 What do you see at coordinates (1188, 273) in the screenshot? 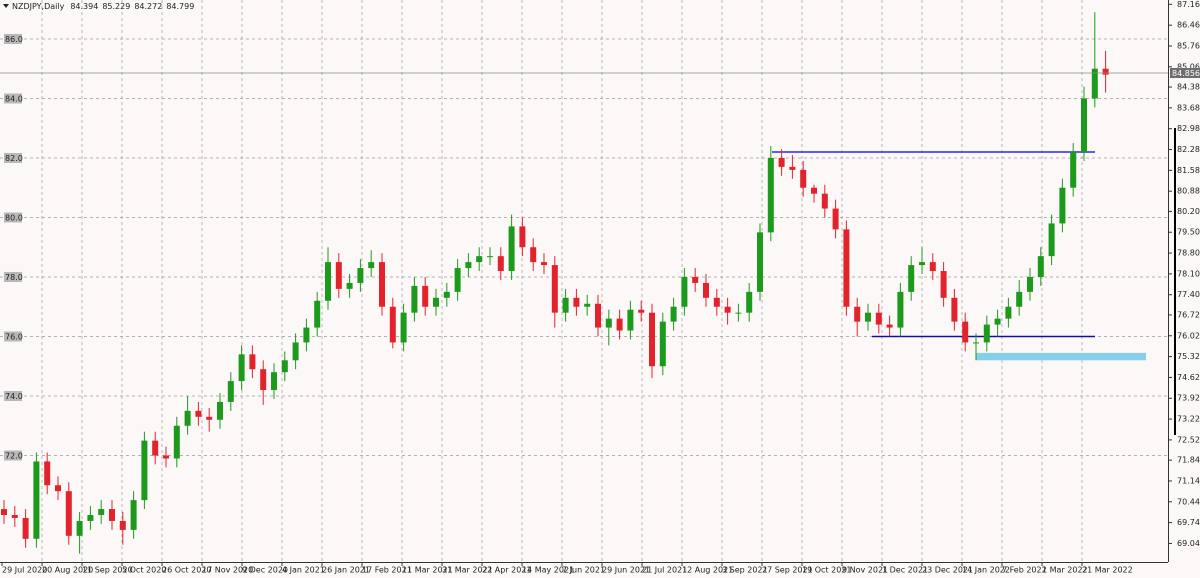
I see `y-tick-label: 78.104` at bounding box center [1188, 273].